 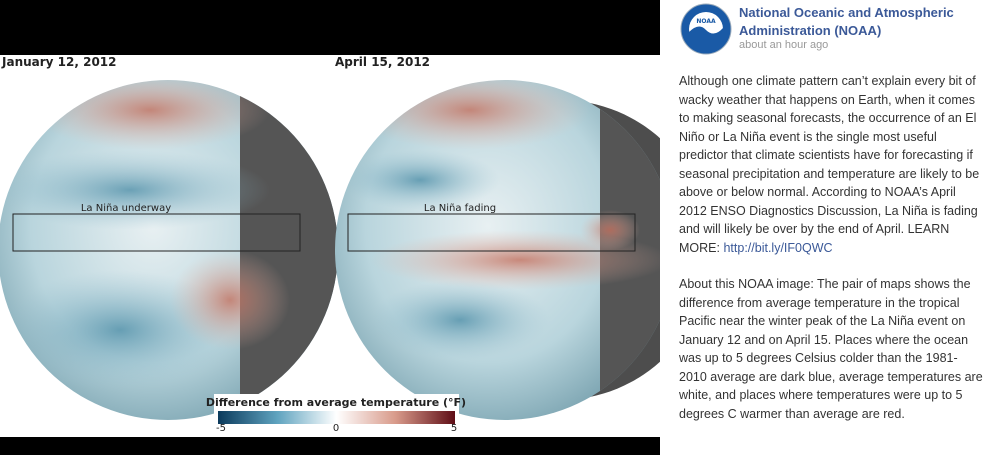 I want to click on legend-tick: -5, so click(x=221, y=428).